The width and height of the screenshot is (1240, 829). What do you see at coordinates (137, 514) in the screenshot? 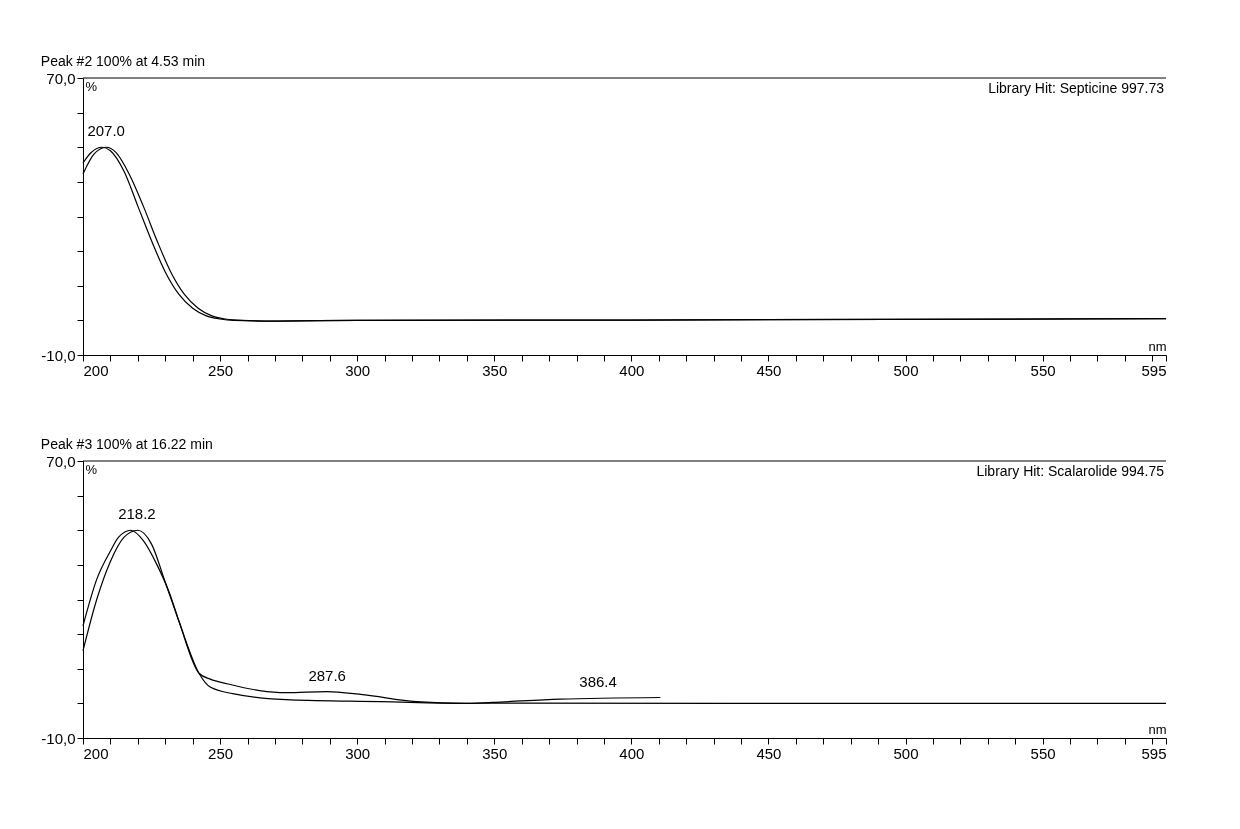
I see `annotation: 218.2` at bounding box center [137, 514].